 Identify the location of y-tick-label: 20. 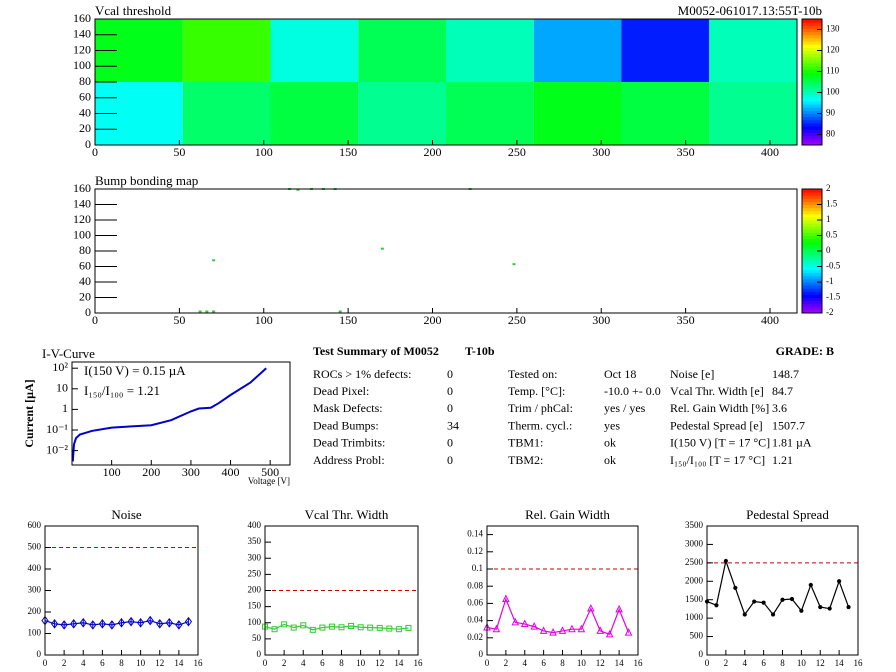
(85, 296).